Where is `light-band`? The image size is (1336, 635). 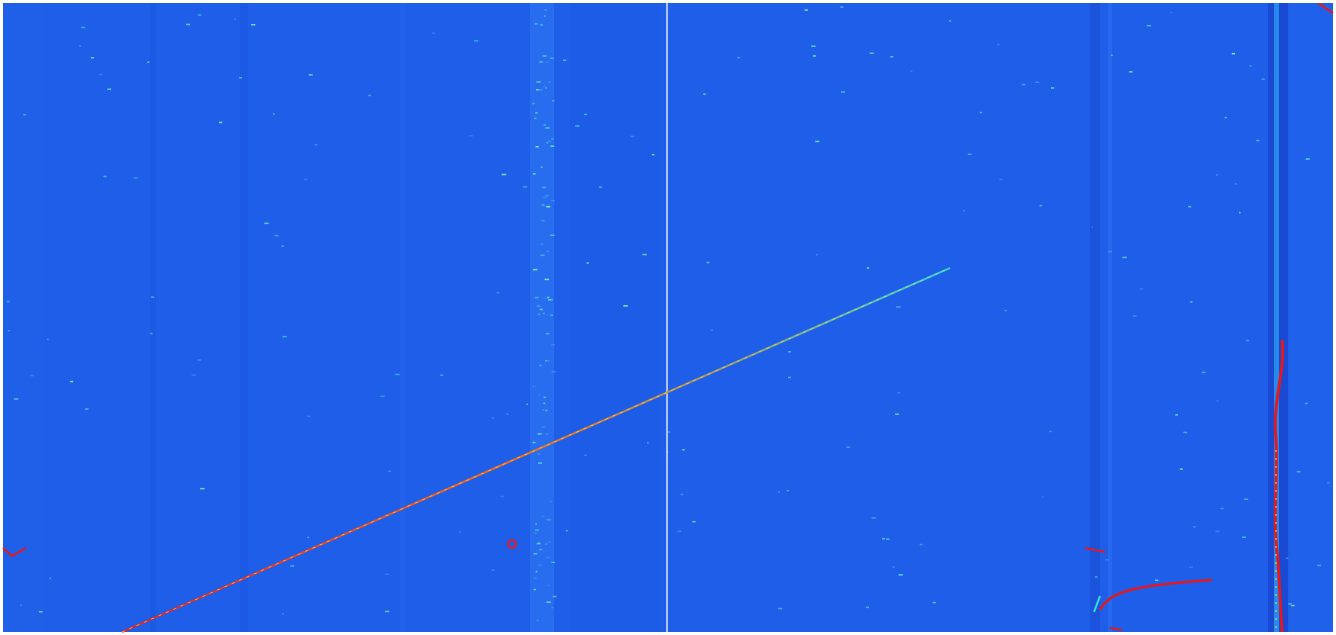
light-band is located at coordinates (1276, 317).